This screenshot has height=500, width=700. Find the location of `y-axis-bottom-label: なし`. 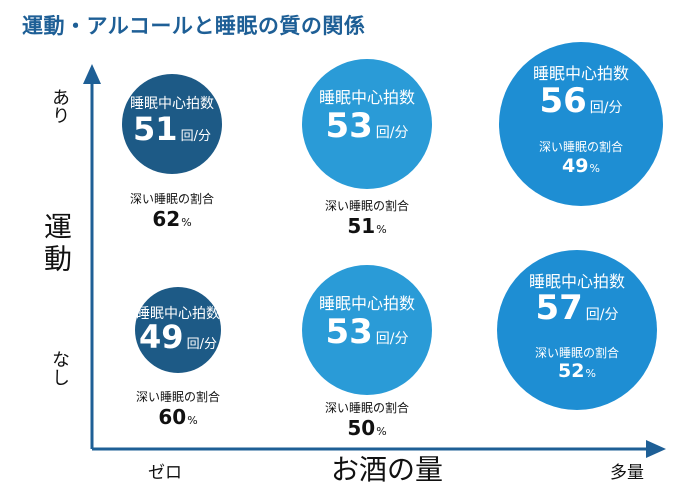

y-axis-bottom-label: なし is located at coordinates (59, 368).